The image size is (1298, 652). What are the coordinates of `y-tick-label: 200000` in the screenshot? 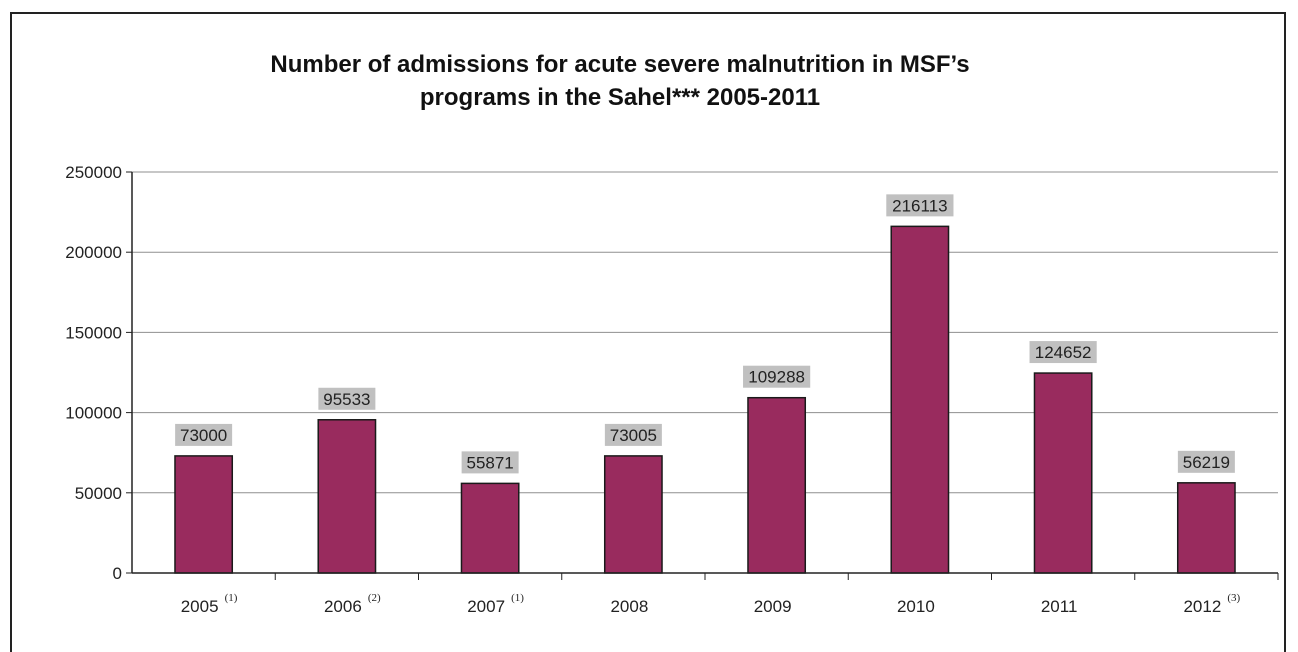 It's located at (93, 252).